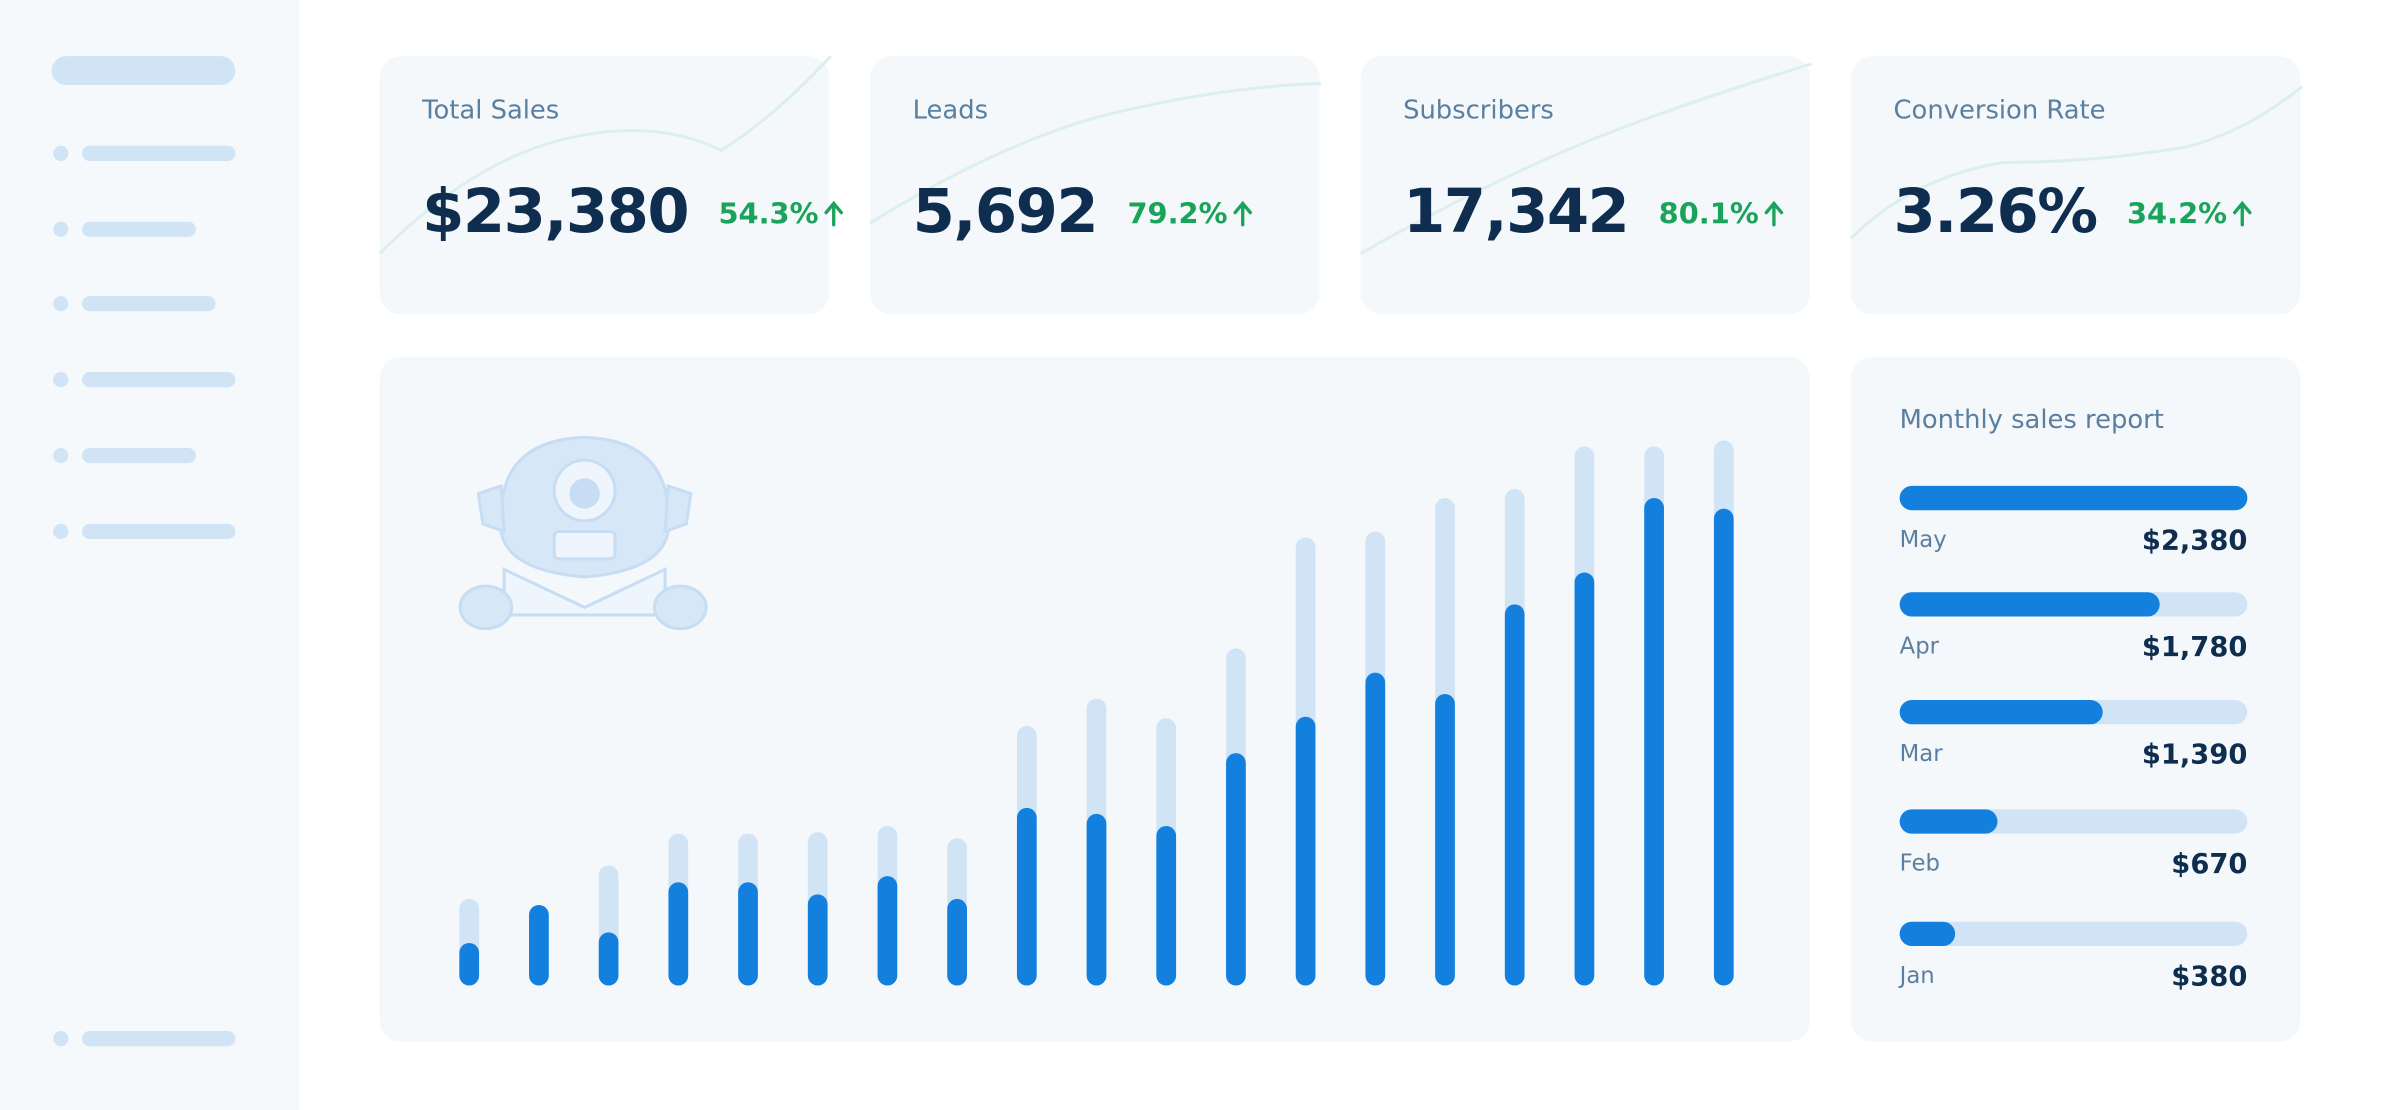 The width and height of the screenshot is (2381, 1110). Describe the element at coordinates (950, 110) in the screenshot. I see `kpi-title: Leads` at that location.